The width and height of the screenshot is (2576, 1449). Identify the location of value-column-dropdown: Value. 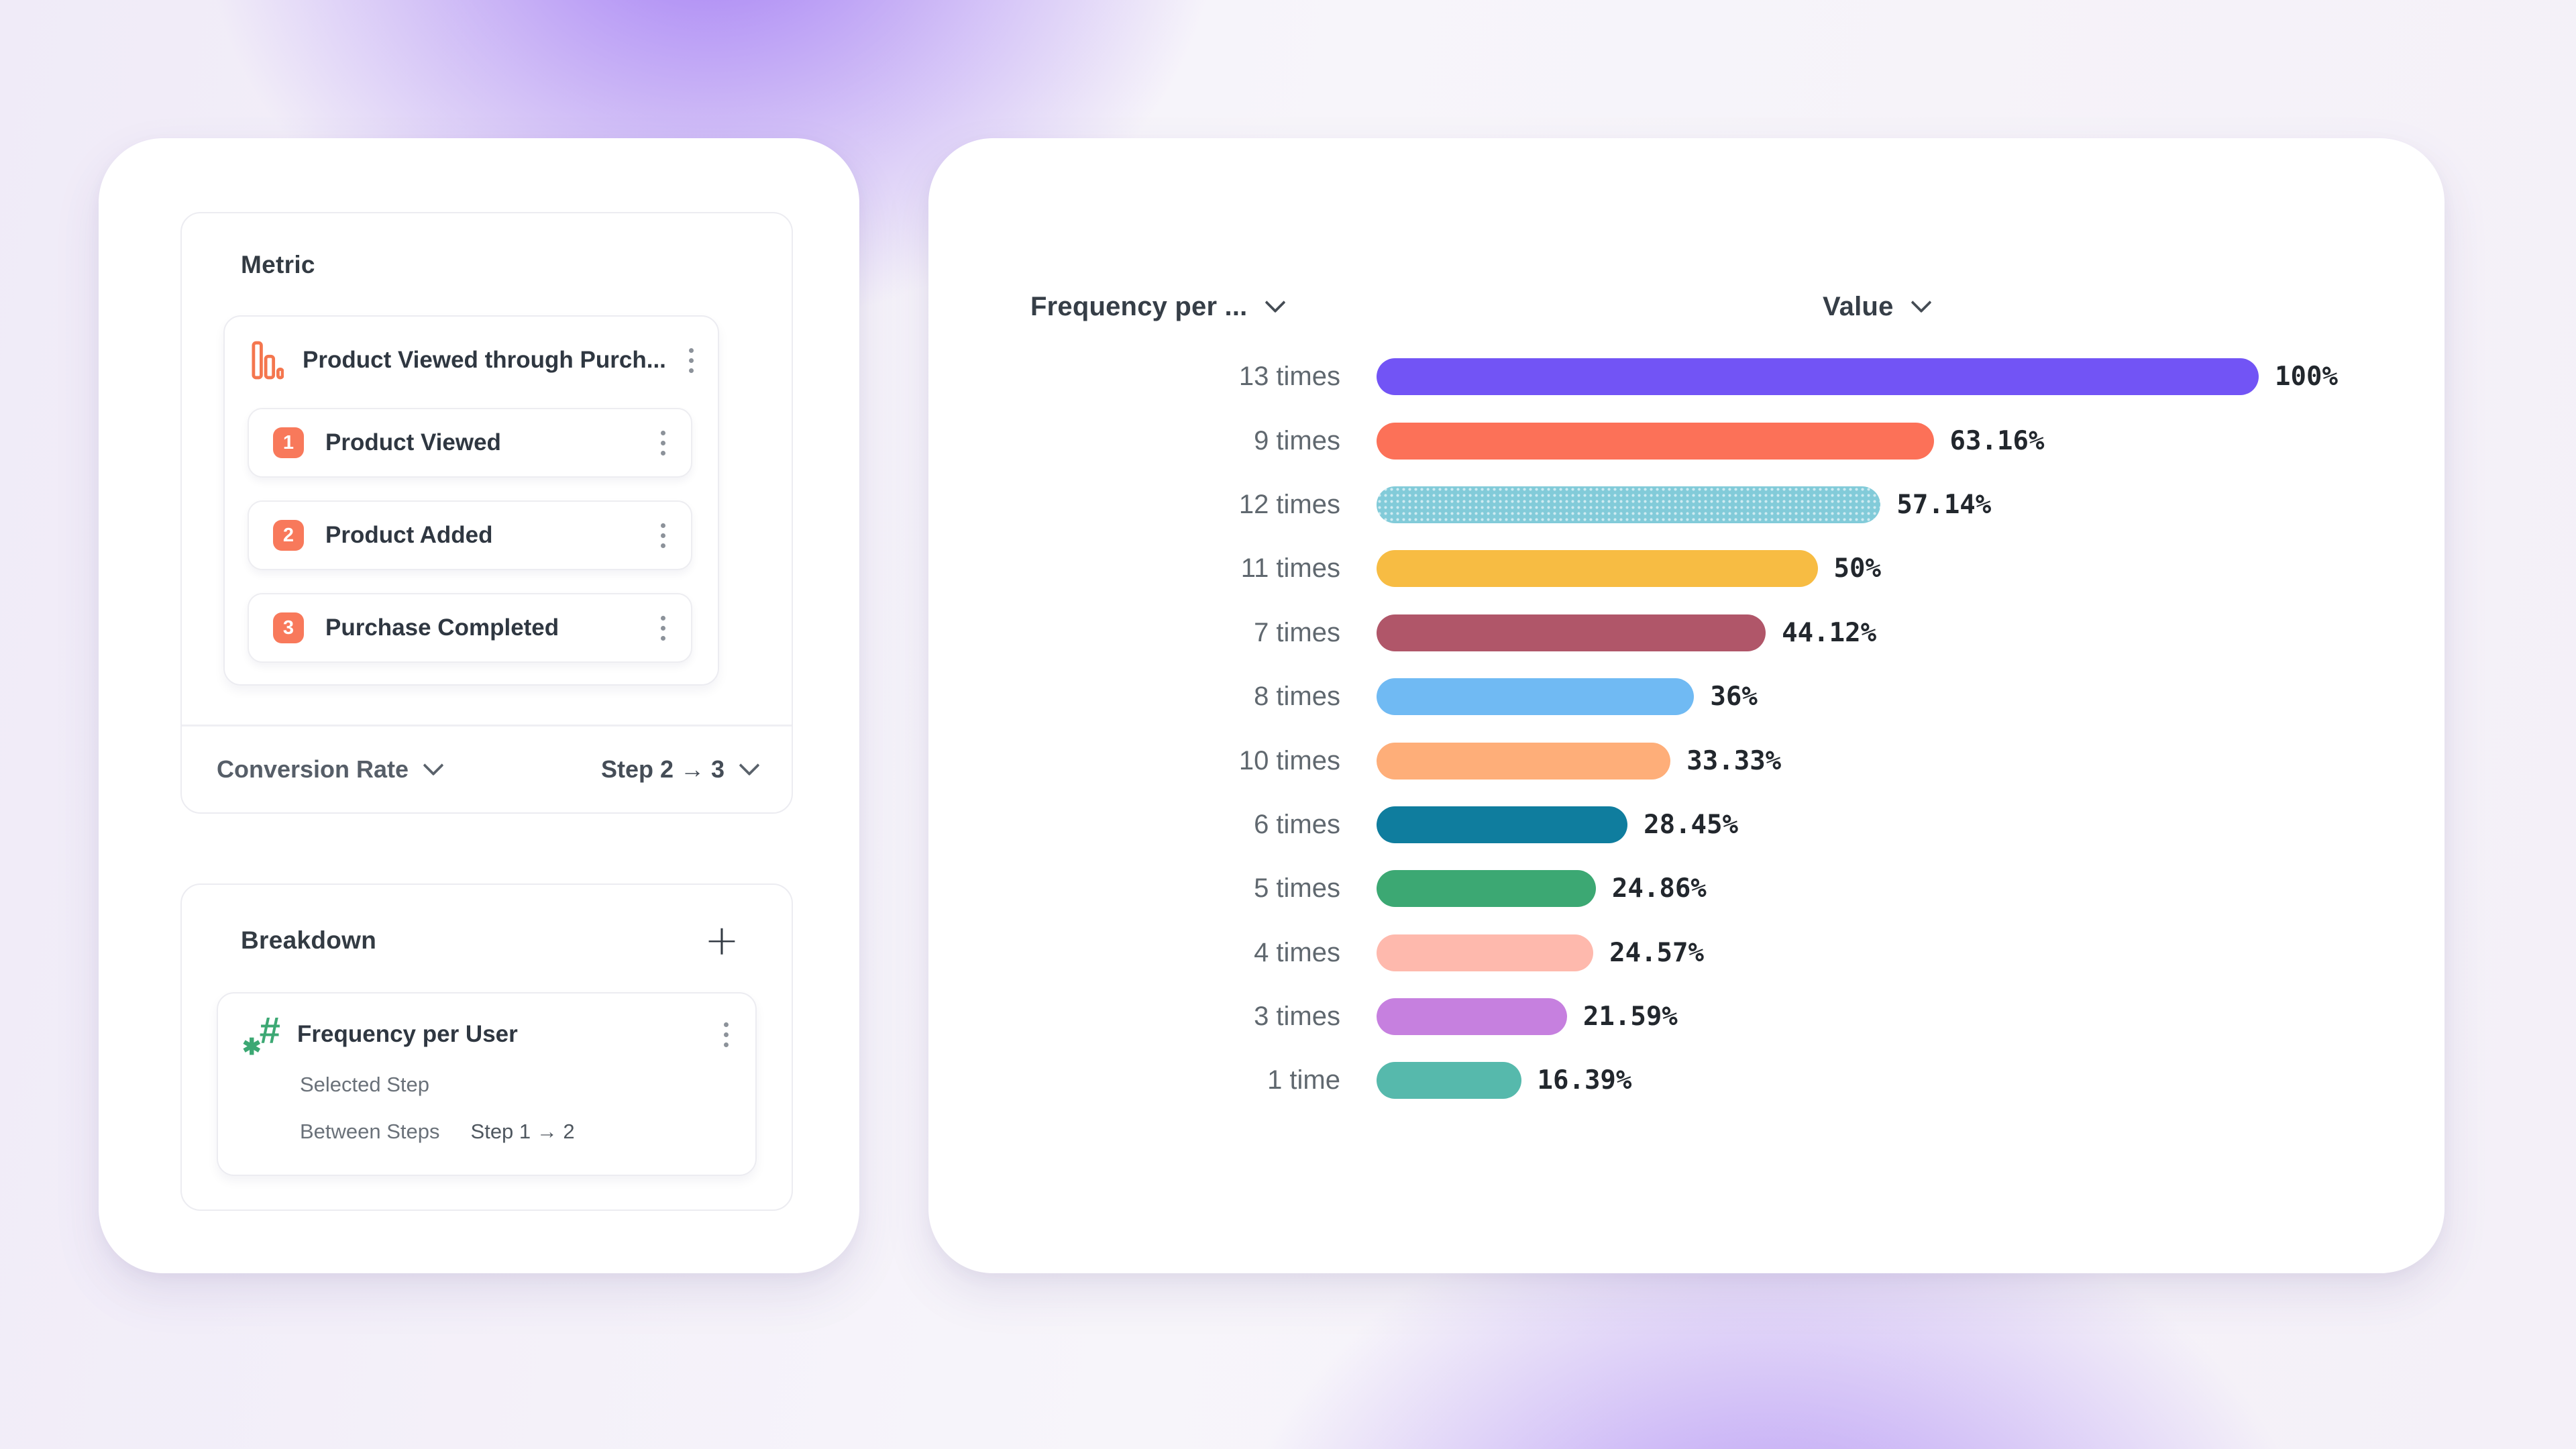
(1877, 306).